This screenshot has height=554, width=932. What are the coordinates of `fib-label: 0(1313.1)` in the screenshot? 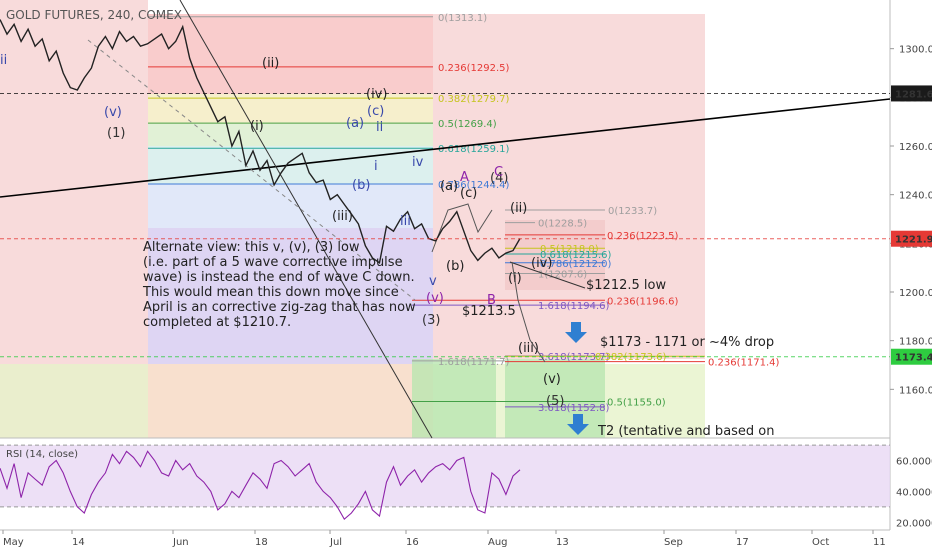 It's located at (462, 18).